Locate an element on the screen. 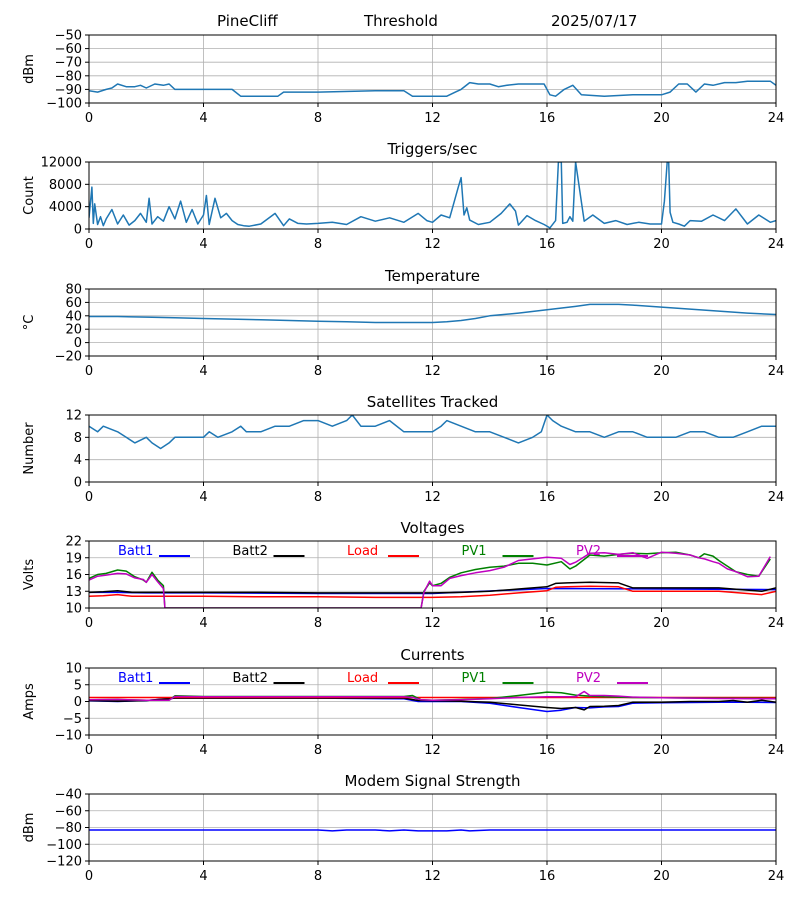 This screenshot has width=800, height=900. y-tick-label: −90 is located at coordinates (68, 90).